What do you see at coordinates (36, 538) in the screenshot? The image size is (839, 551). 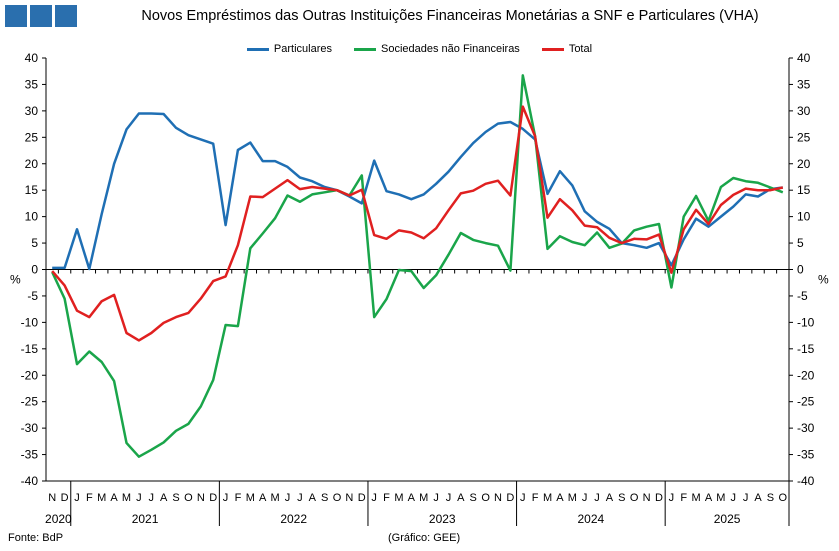 I see `source-label: Fonte: BdP` at bounding box center [36, 538].